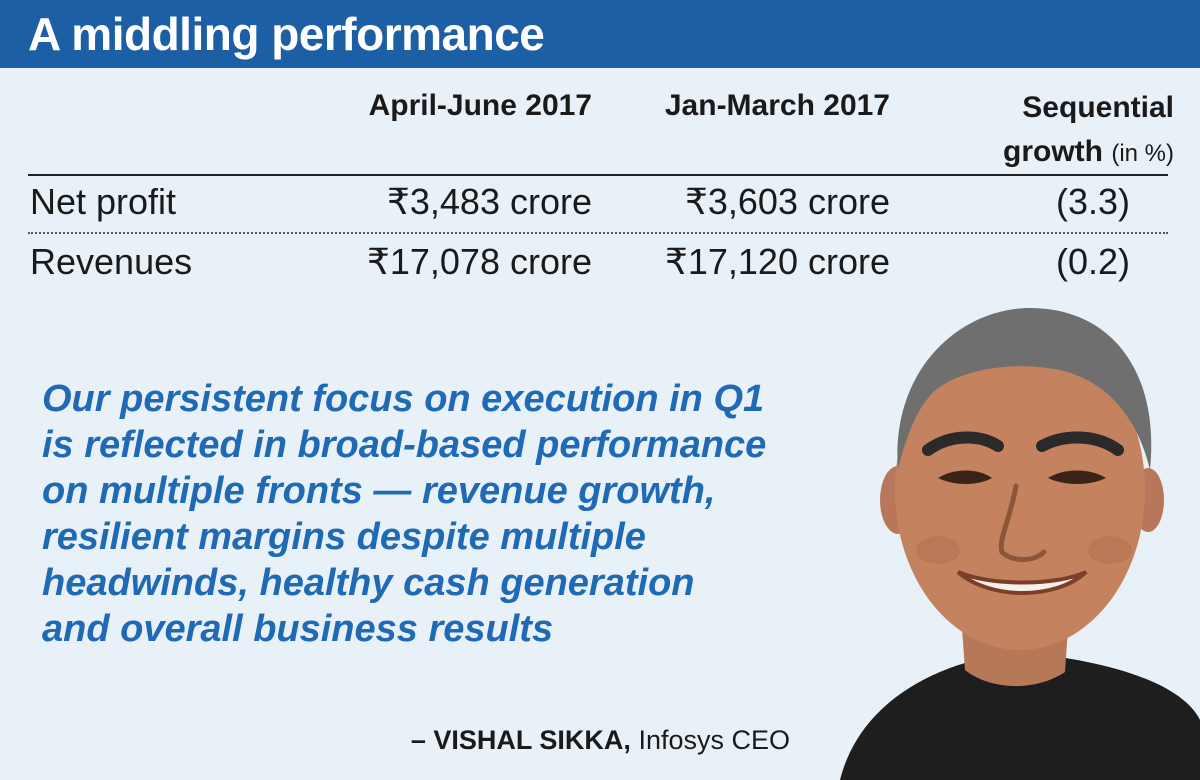 Image resolution: width=1200 pixels, height=780 pixels. I want to click on portrait-brow-left, so click(963, 443).